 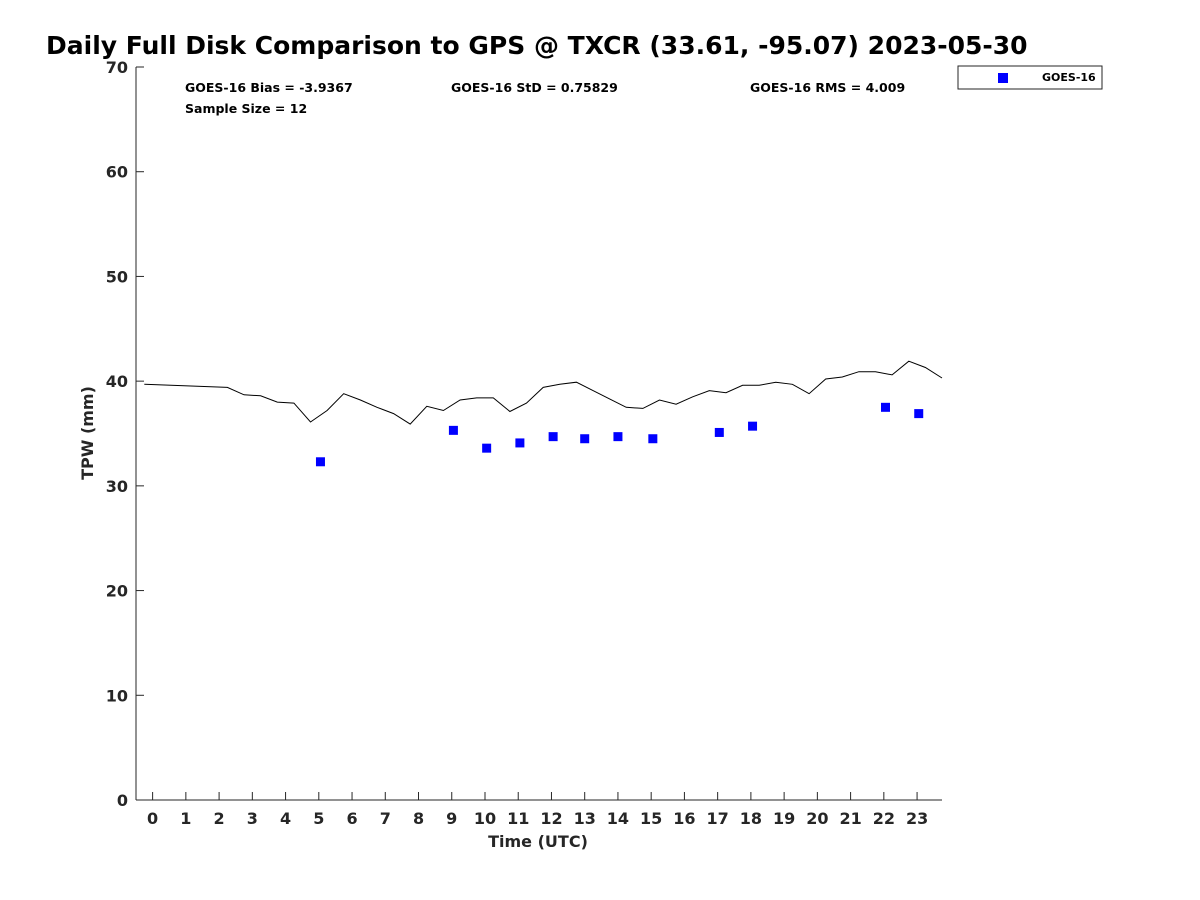 What do you see at coordinates (418, 818) in the screenshot?
I see `x-tick-label: 8` at bounding box center [418, 818].